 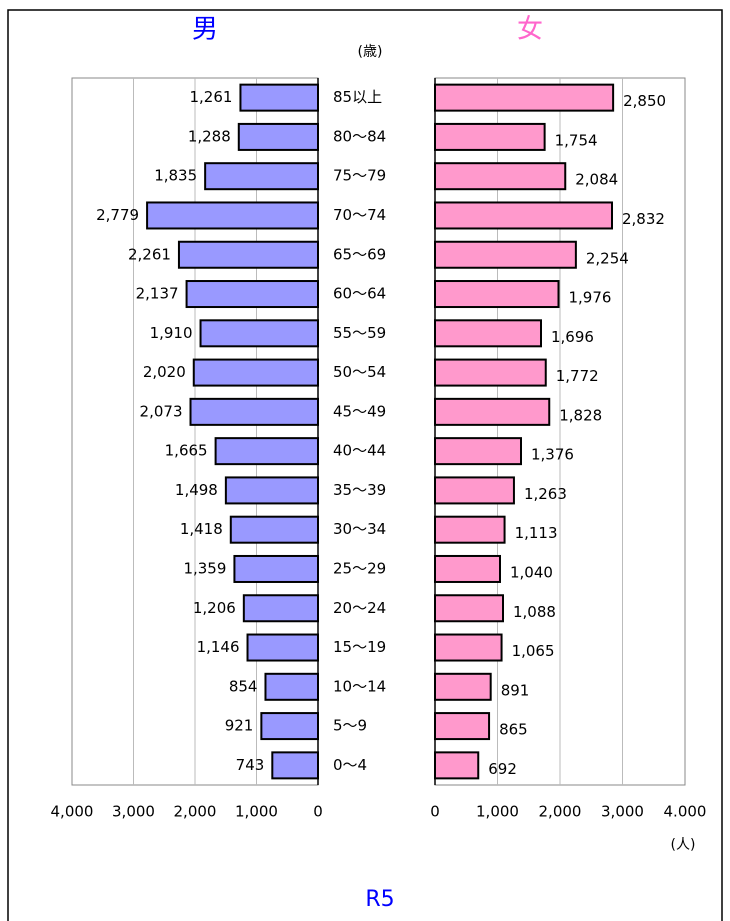 I want to click on category-label: 5～9, so click(x=350, y=726).